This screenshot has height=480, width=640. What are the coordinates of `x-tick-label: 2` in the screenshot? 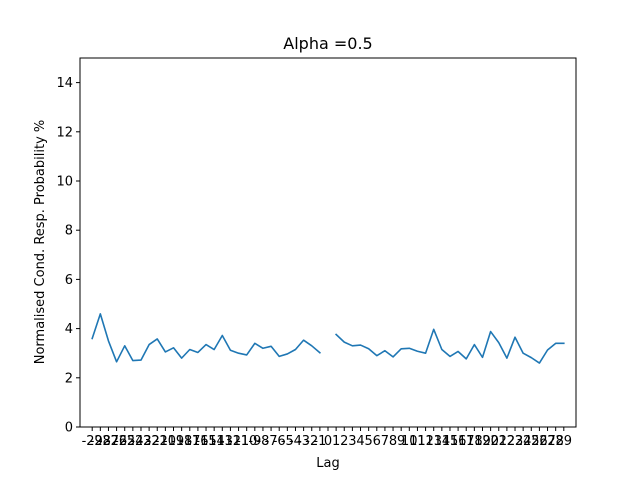 It's located at (344, 441).